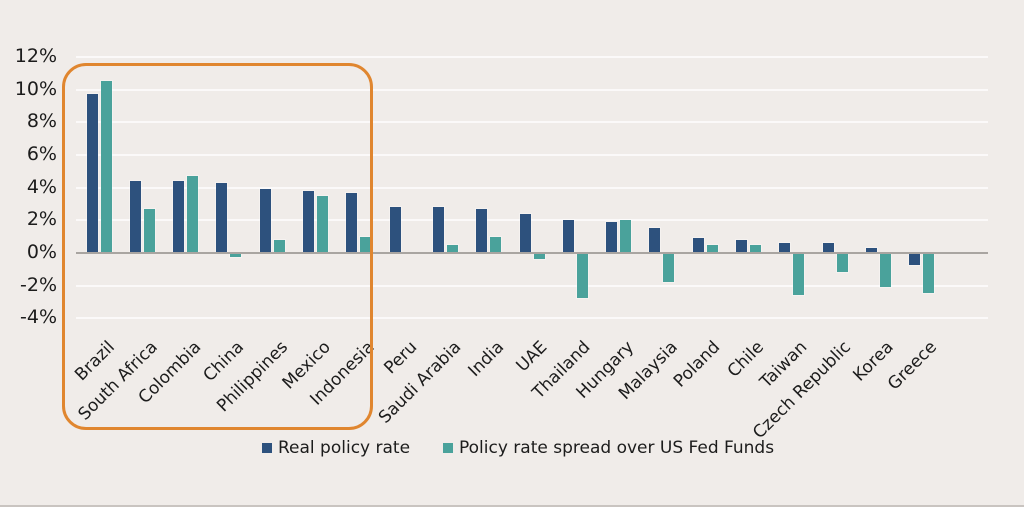  Describe the element at coordinates (532, 318) in the screenshot. I see `gridline--4` at that location.